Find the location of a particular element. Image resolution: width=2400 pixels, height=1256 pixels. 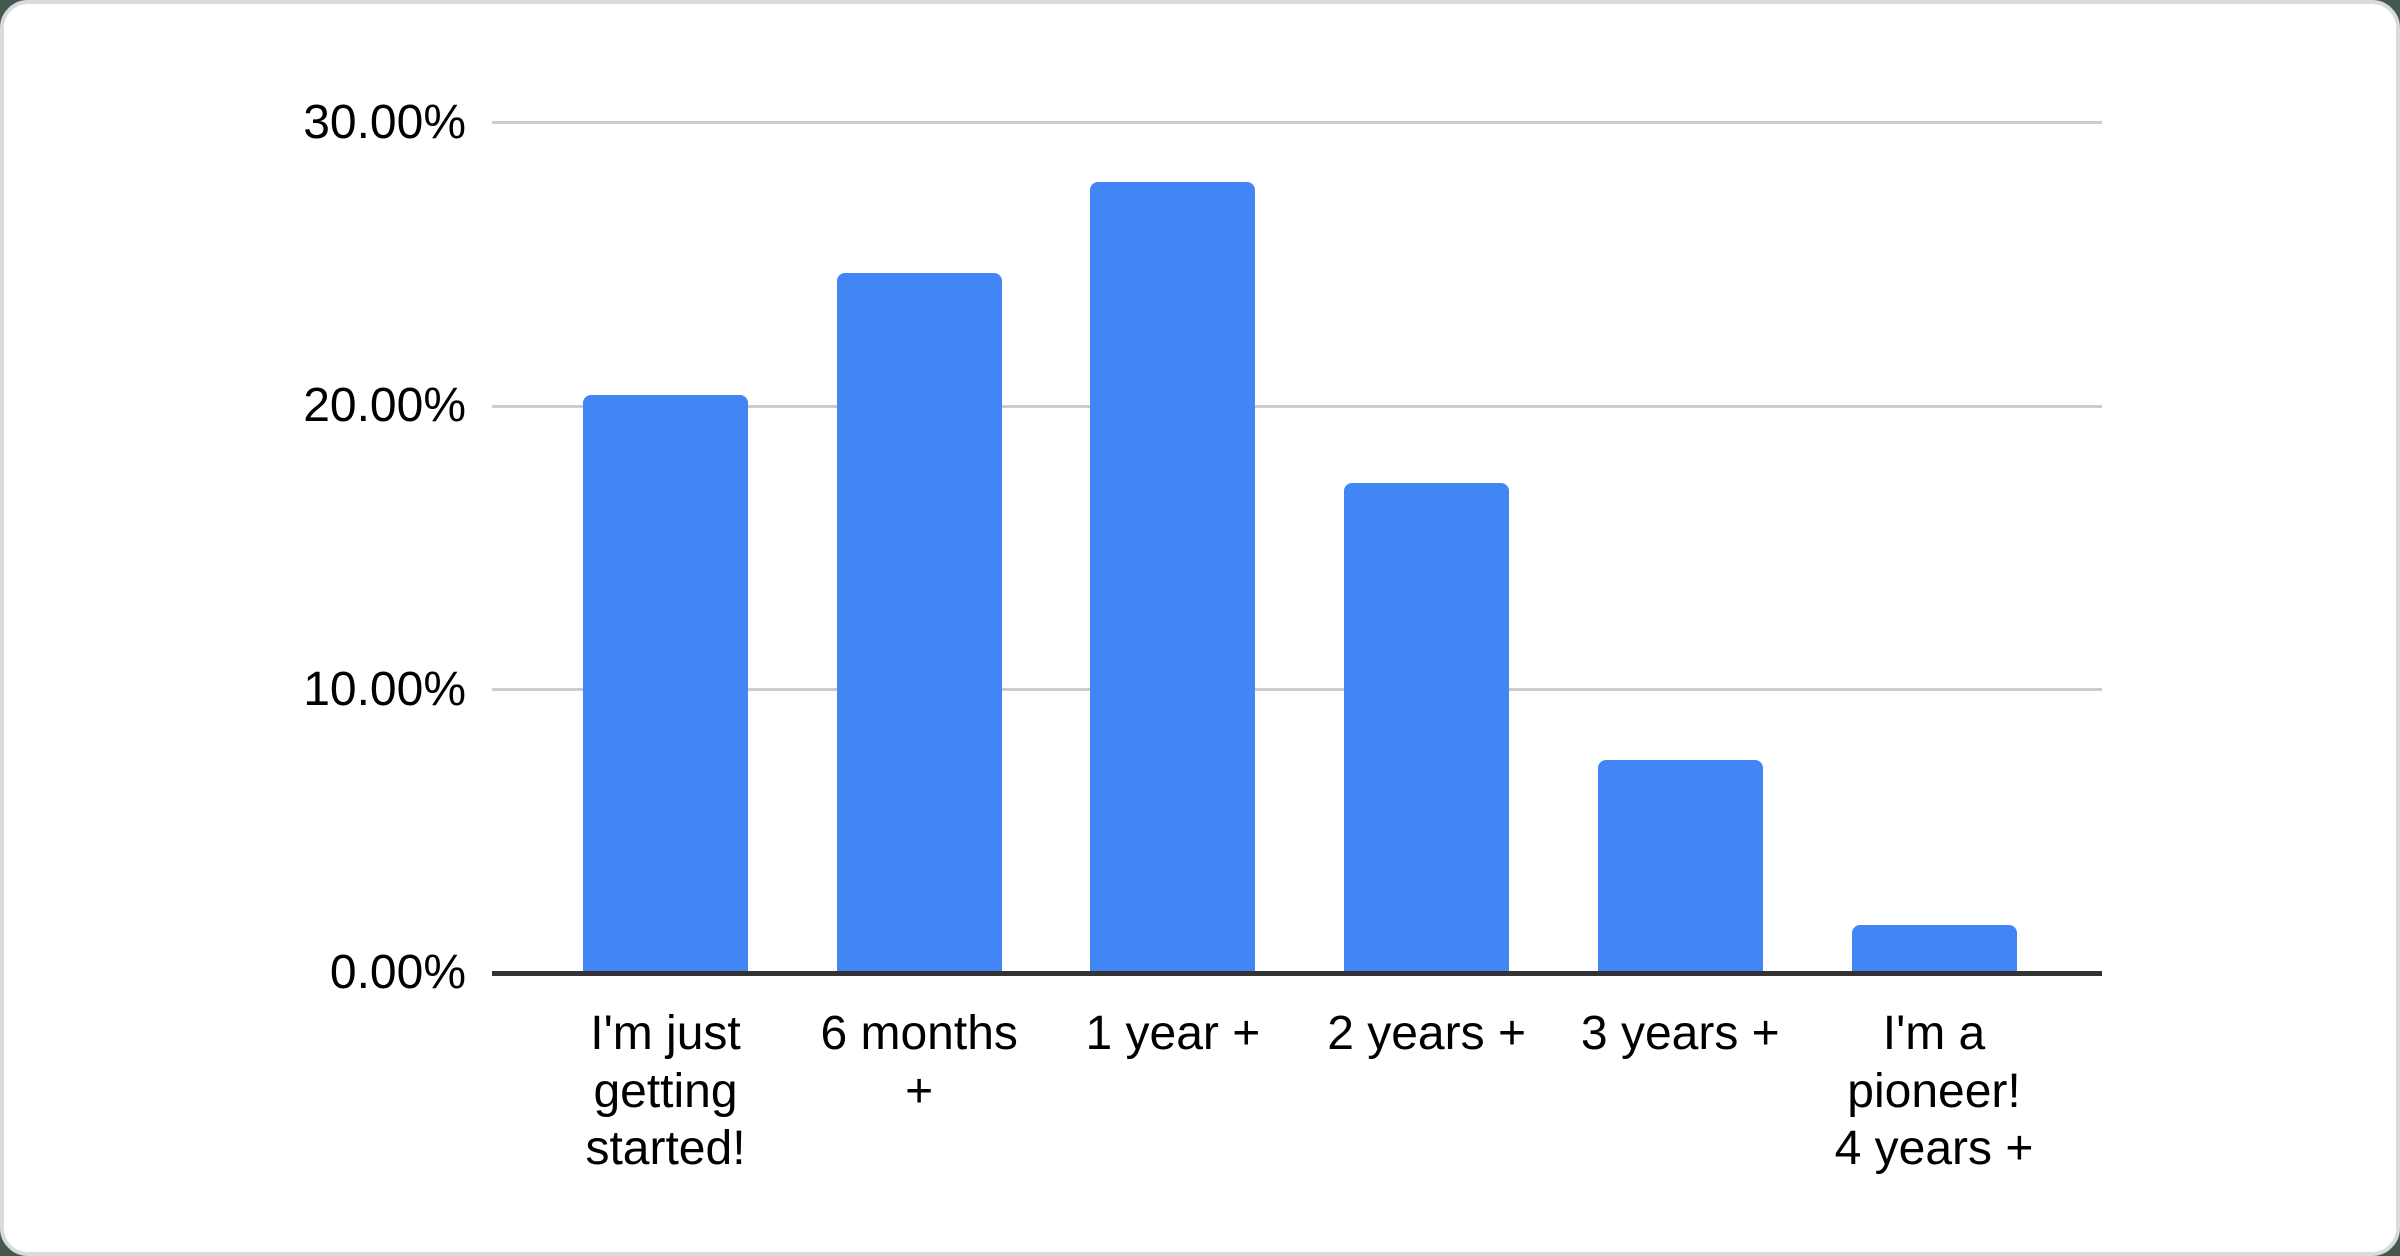

x-tick-label: 6 months is located at coordinates (919, 1033).